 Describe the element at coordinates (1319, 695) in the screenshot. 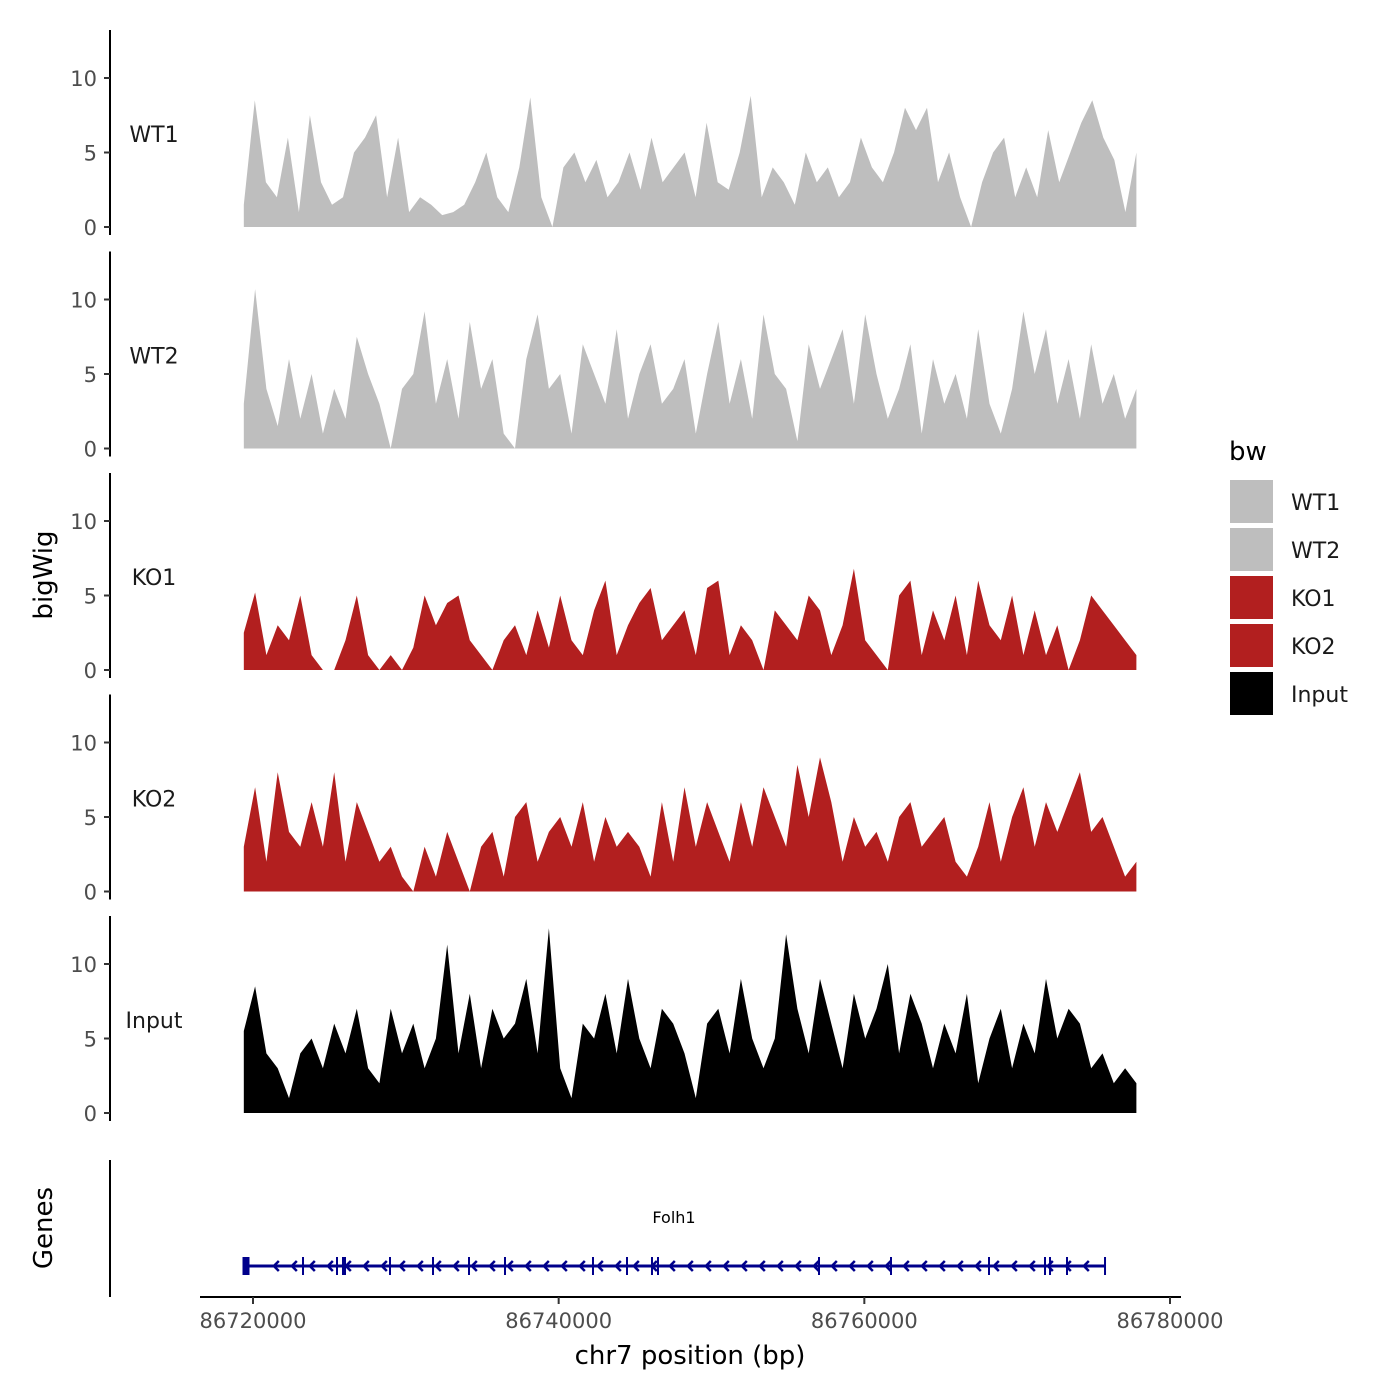

I see `legend-label: Input` at that location.